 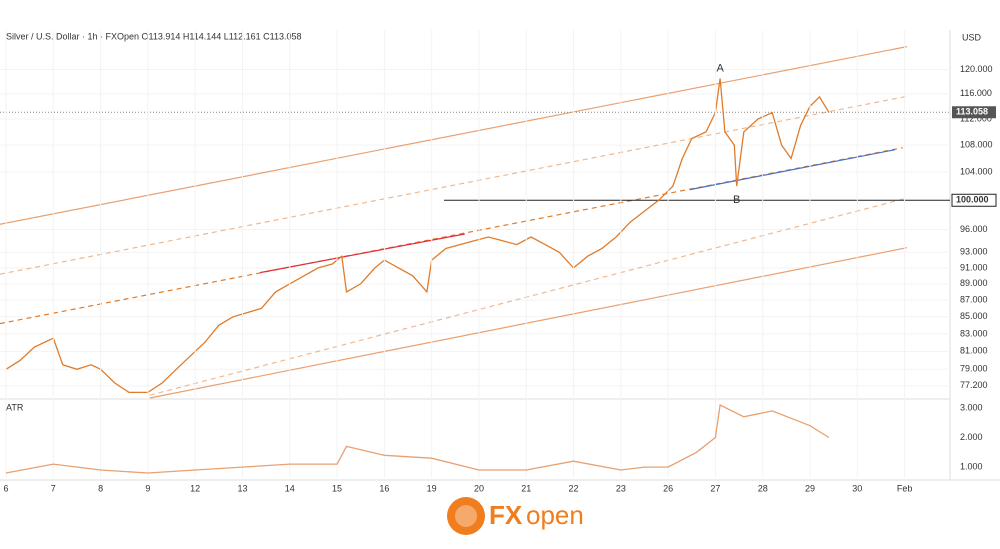 I want to click on x-tick-label: 16, so click(x=384, y=488).